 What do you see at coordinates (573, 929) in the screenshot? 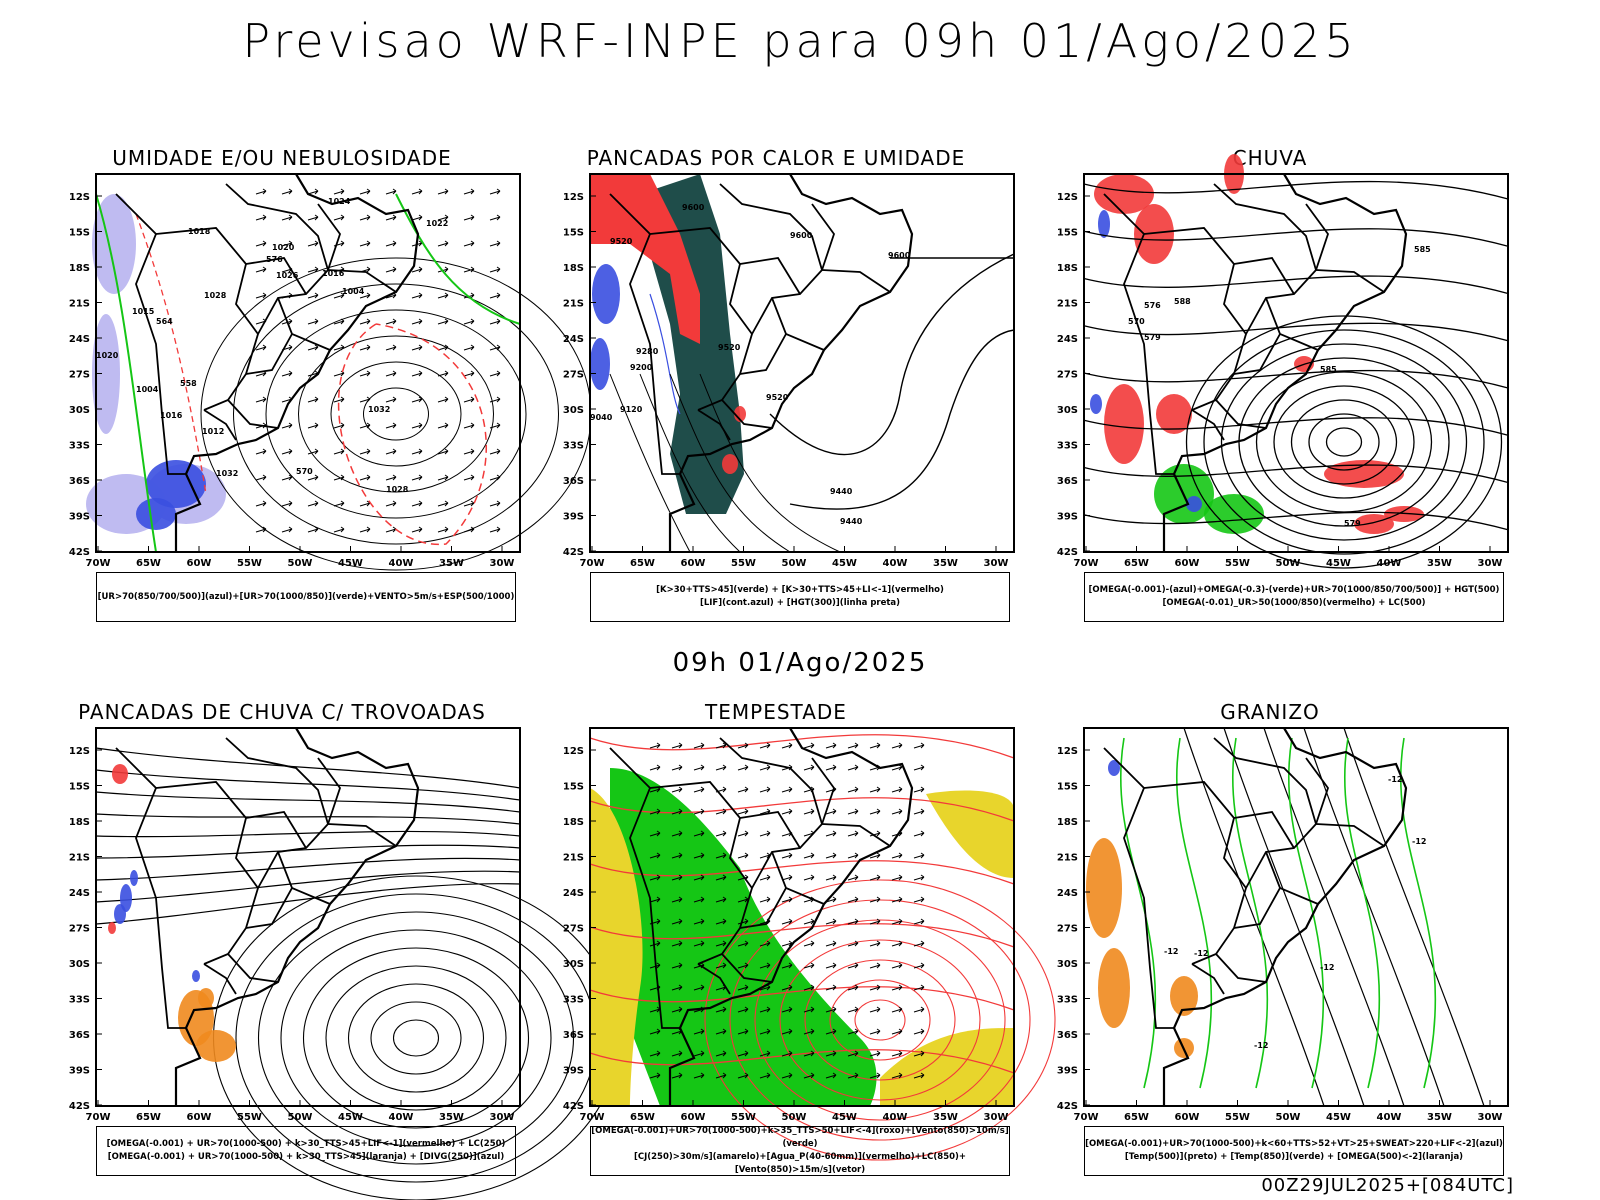
I see `lat-tick-label: 27S` at bounding box center [573, 929].